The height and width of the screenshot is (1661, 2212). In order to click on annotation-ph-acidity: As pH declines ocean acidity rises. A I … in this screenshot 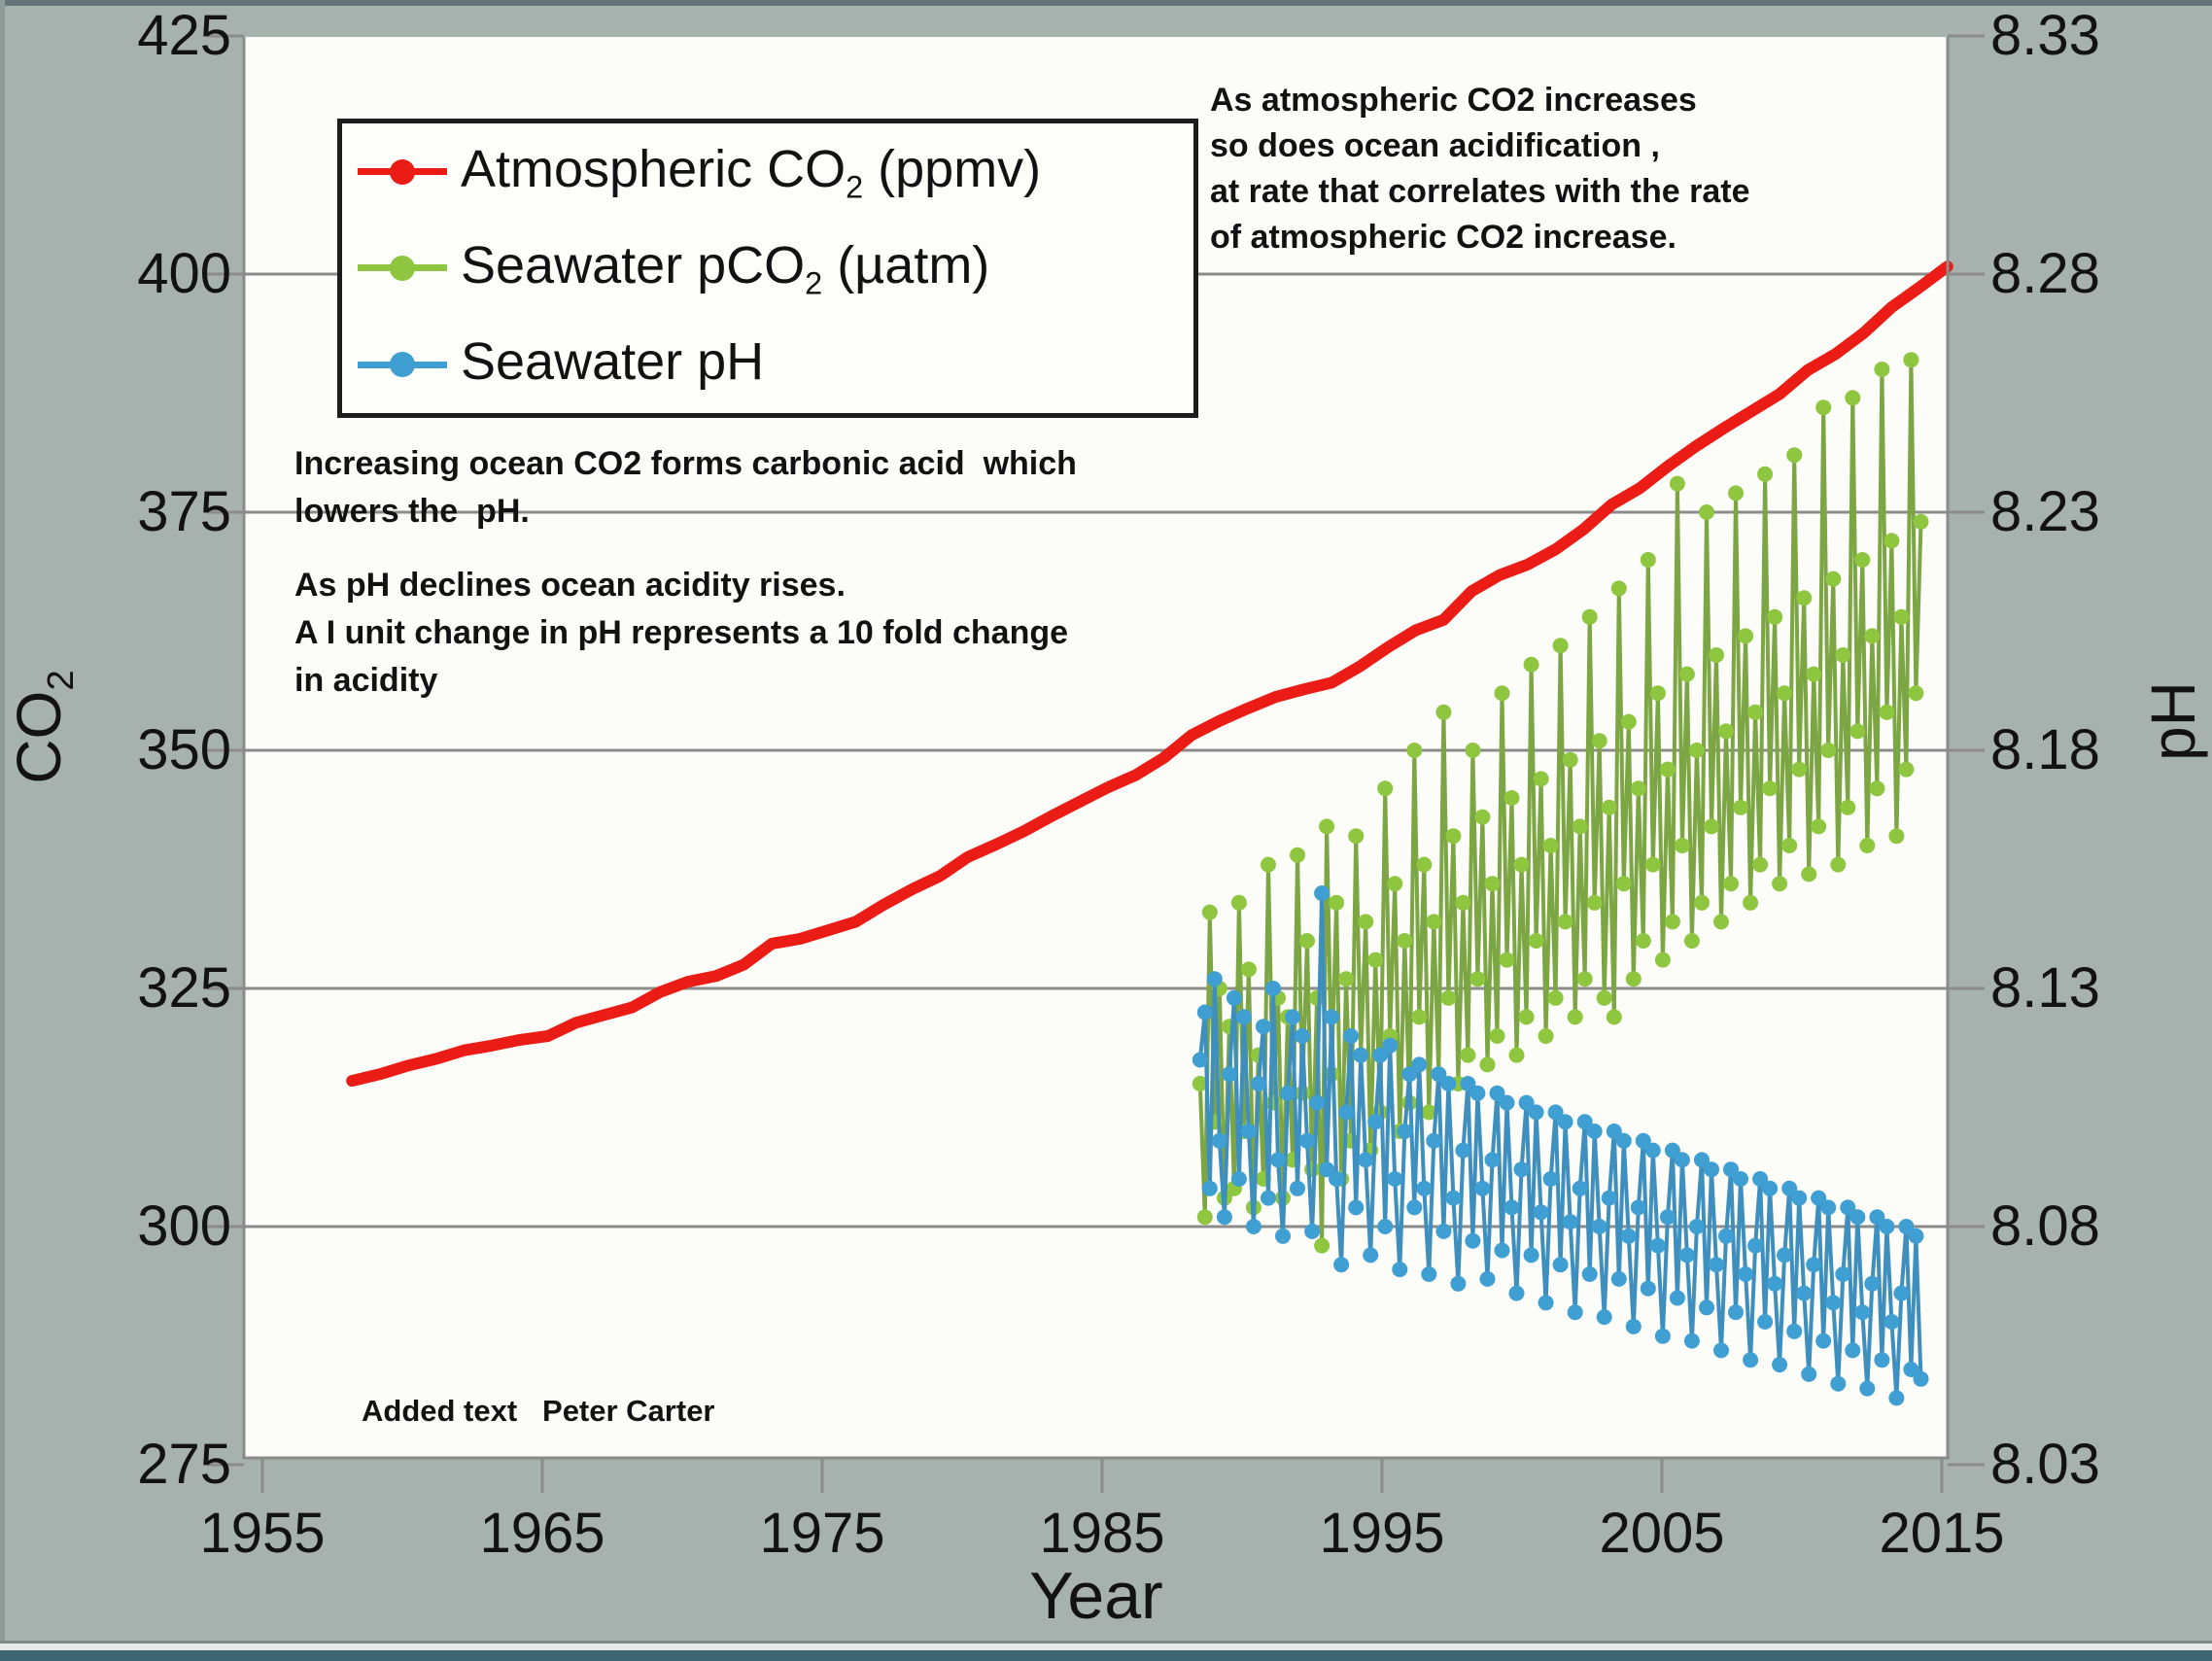, I will do `click(681, 633)`.